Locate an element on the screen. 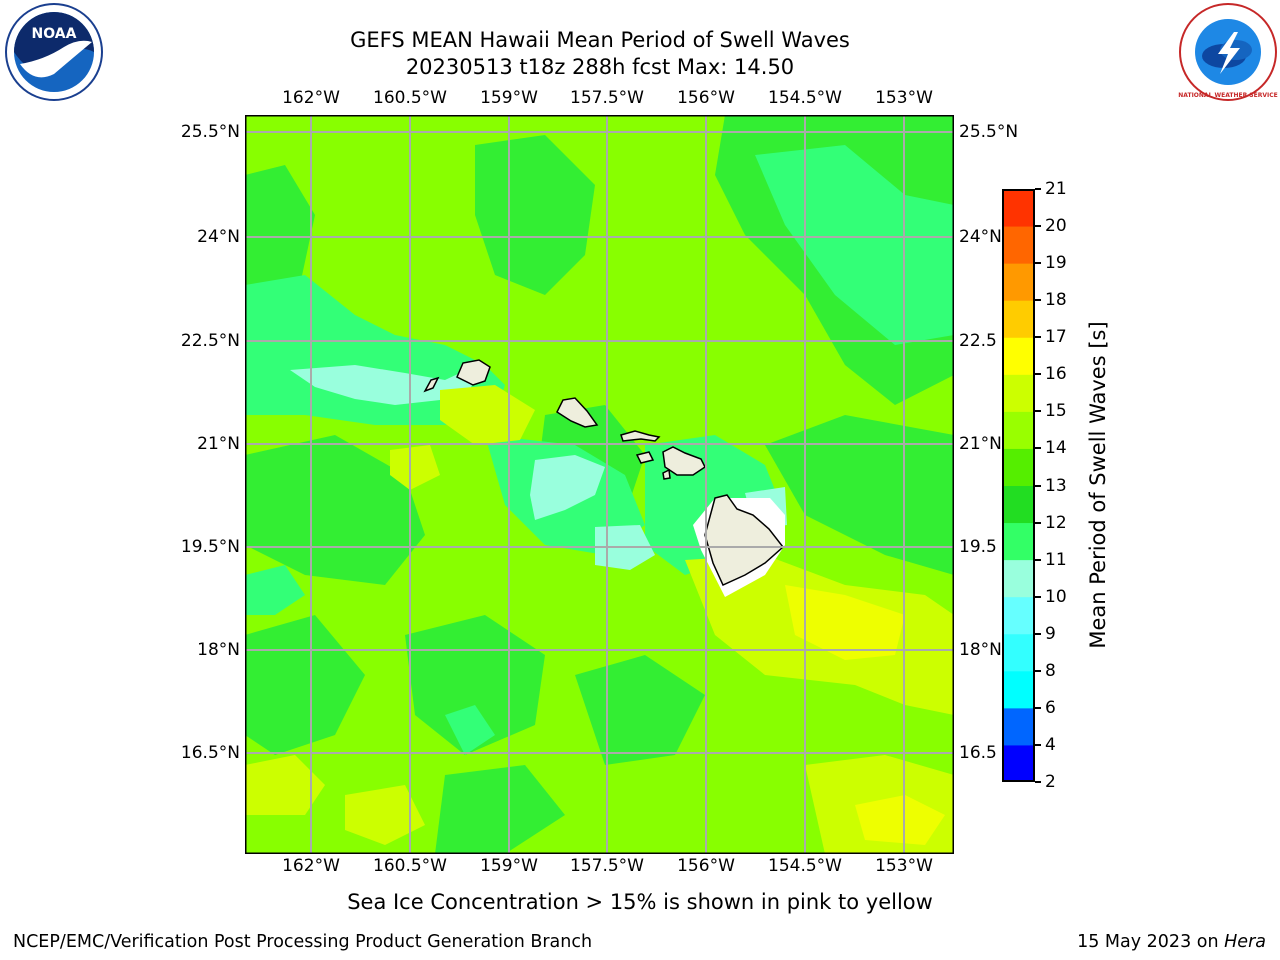 The image size is (1280, 960). colorbar-frame is located at coordinates (1018, 485).